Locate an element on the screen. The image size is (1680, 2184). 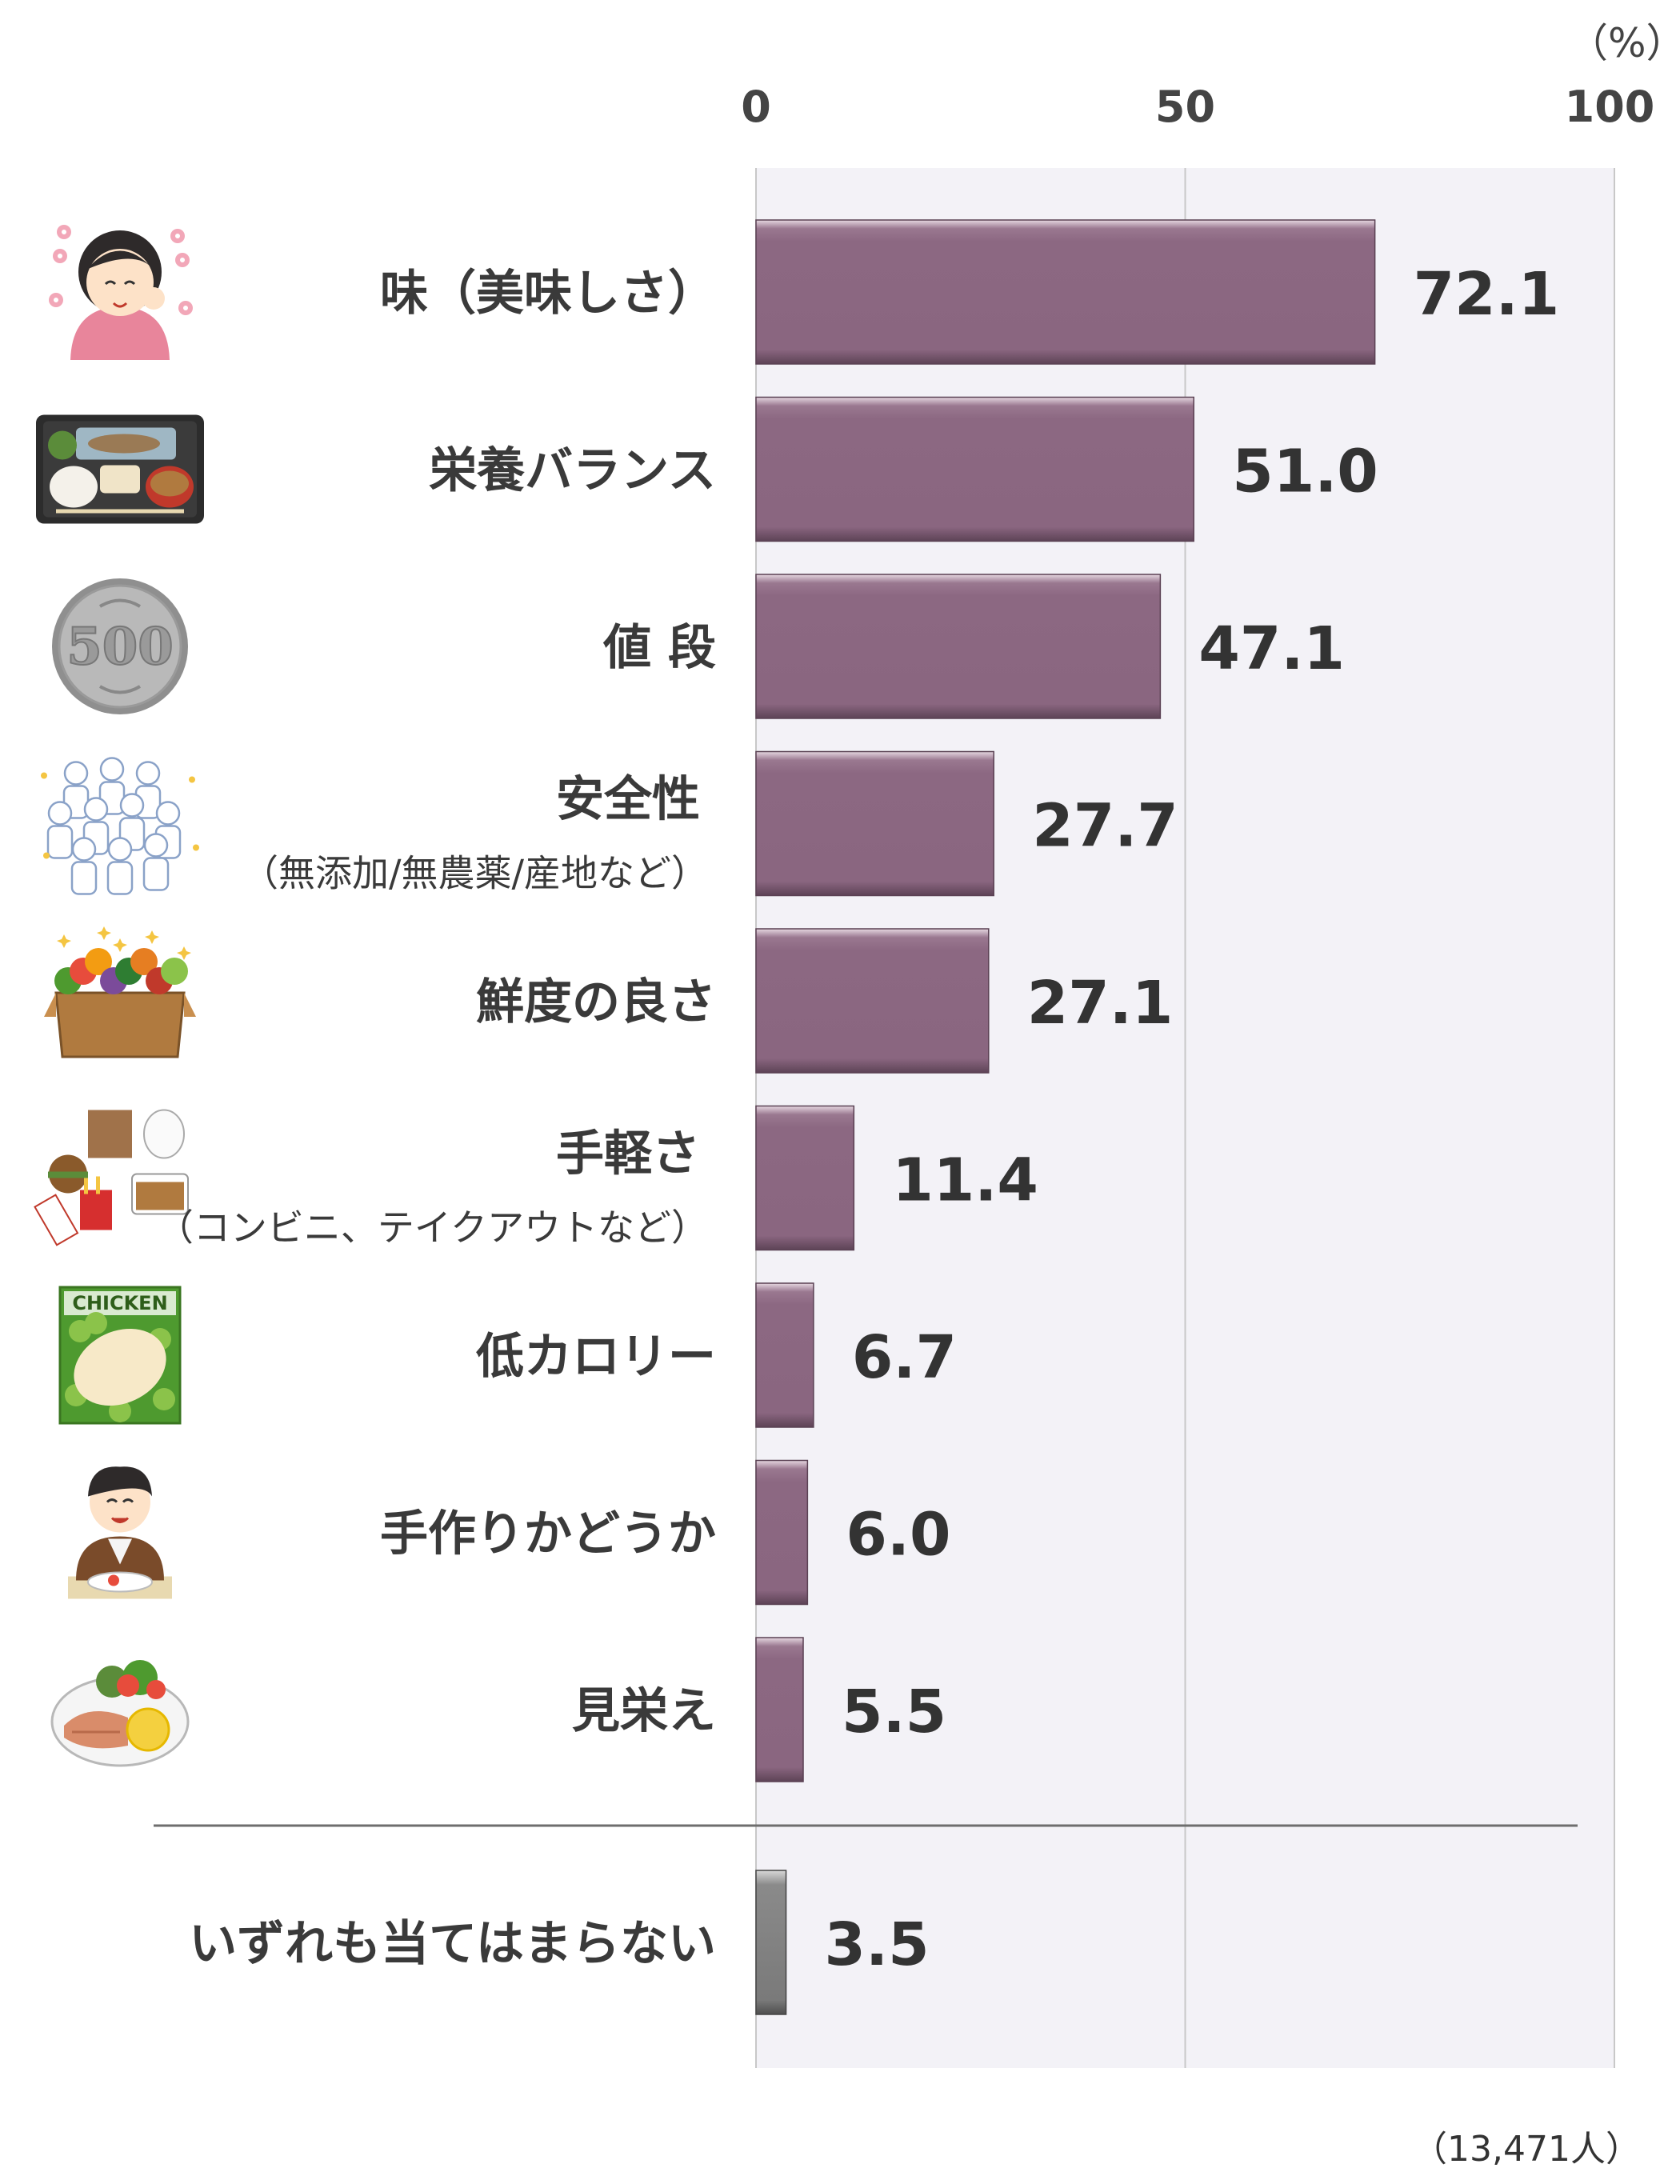
data-label: 27.7 is located at coordinates (1105, 826).